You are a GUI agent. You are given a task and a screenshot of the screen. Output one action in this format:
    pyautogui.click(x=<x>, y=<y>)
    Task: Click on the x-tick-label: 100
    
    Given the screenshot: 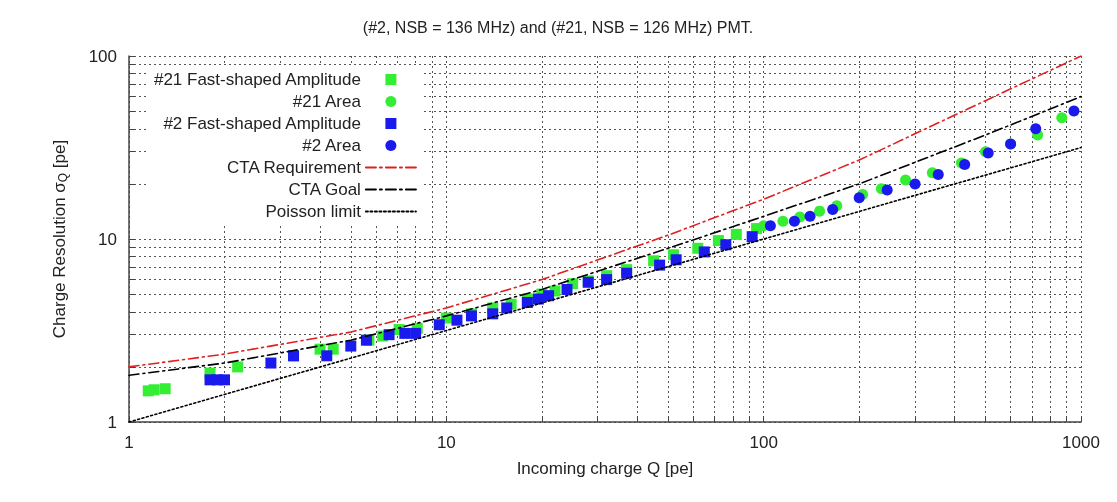 What is the action you would take?
    pyautogui.click(x=763, y=442)
    